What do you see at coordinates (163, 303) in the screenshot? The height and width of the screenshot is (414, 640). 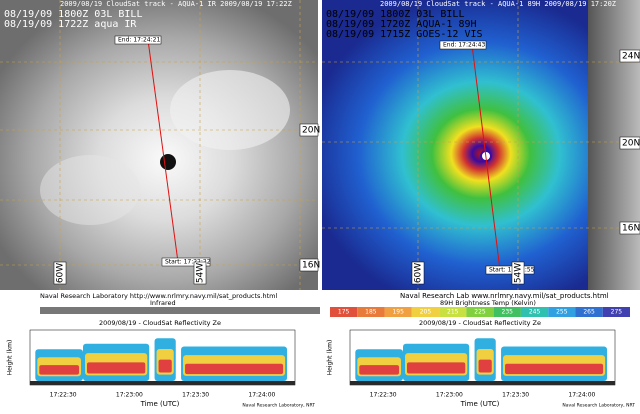 I see `product: Infrared` at bounding box center [163, 303].